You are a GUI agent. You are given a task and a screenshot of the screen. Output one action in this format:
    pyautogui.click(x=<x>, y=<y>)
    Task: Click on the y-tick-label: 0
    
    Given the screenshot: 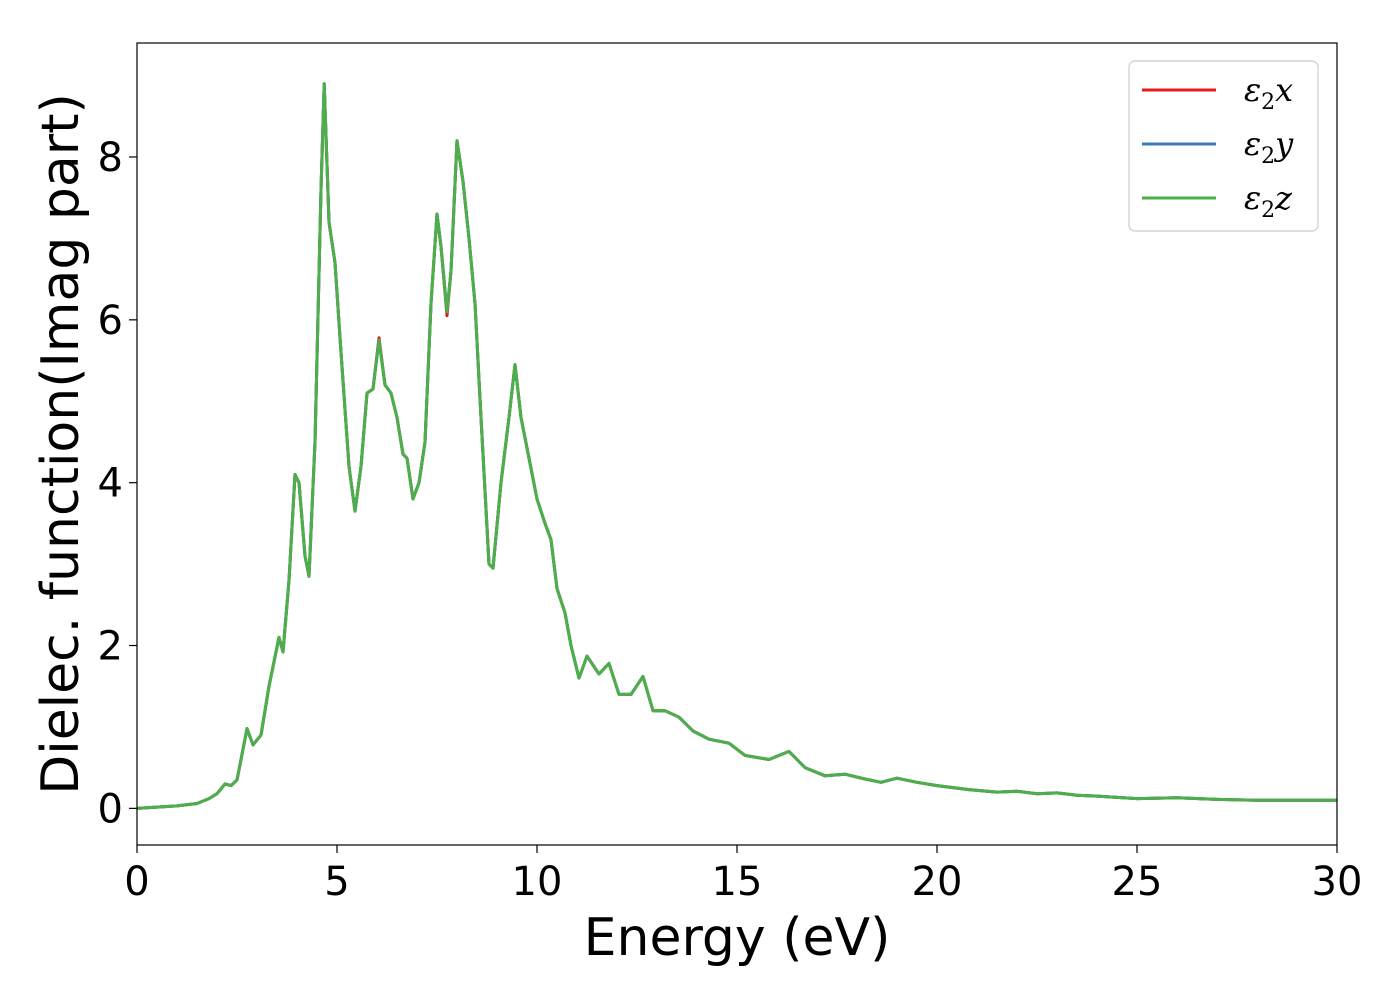 What is the action you would take?
    pyautogui.click(x=110, y=809)
    